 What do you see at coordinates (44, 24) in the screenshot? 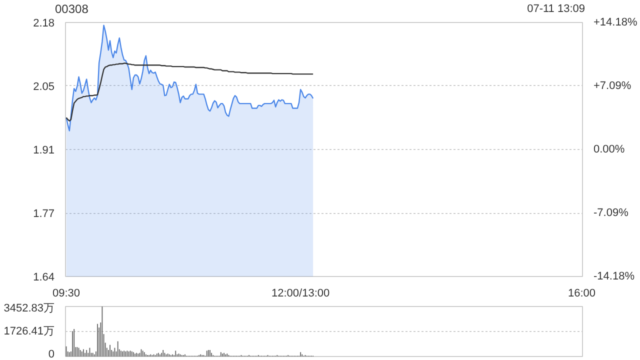
I see `y-tick-label: 2.18` at bounding box center [44, 24].